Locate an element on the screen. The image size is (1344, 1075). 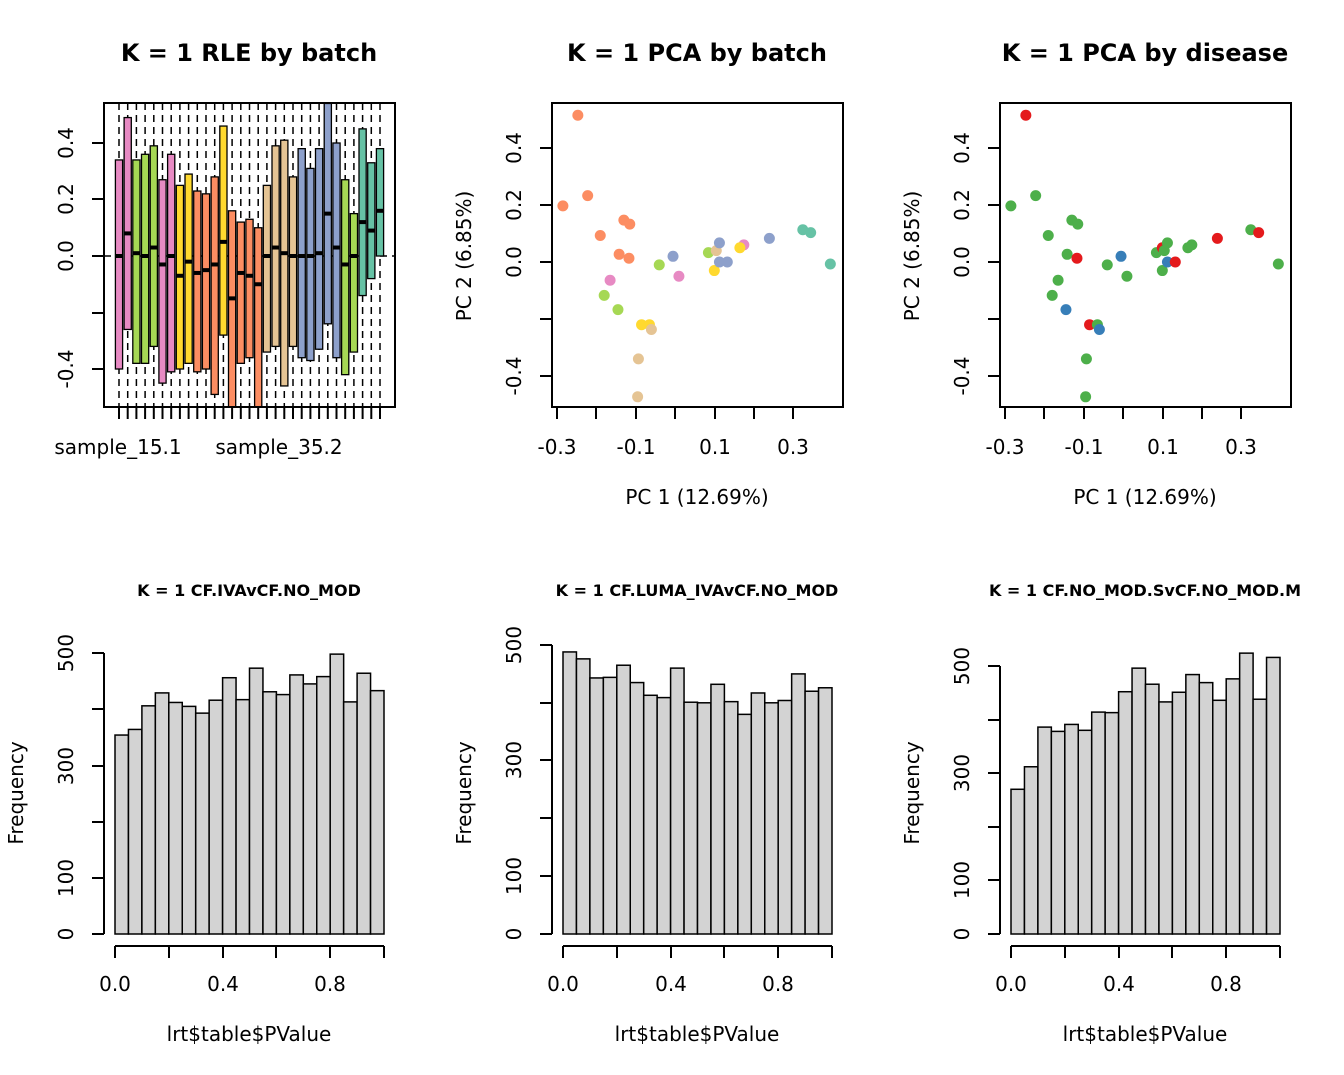
rle-y-tick-label: -0.4 is located at coordinates (66, 368).